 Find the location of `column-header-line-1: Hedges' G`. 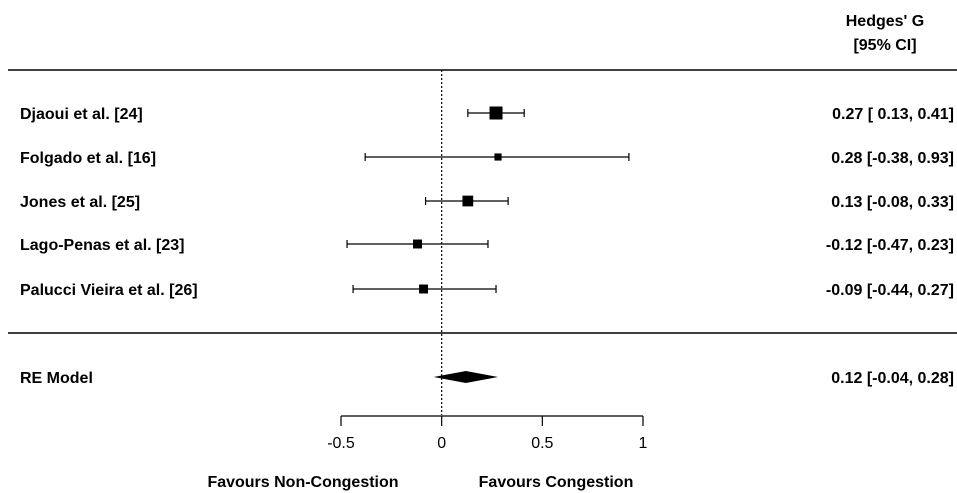

column-header-line-1: Hedges' G is located at coordinates (885, 21).